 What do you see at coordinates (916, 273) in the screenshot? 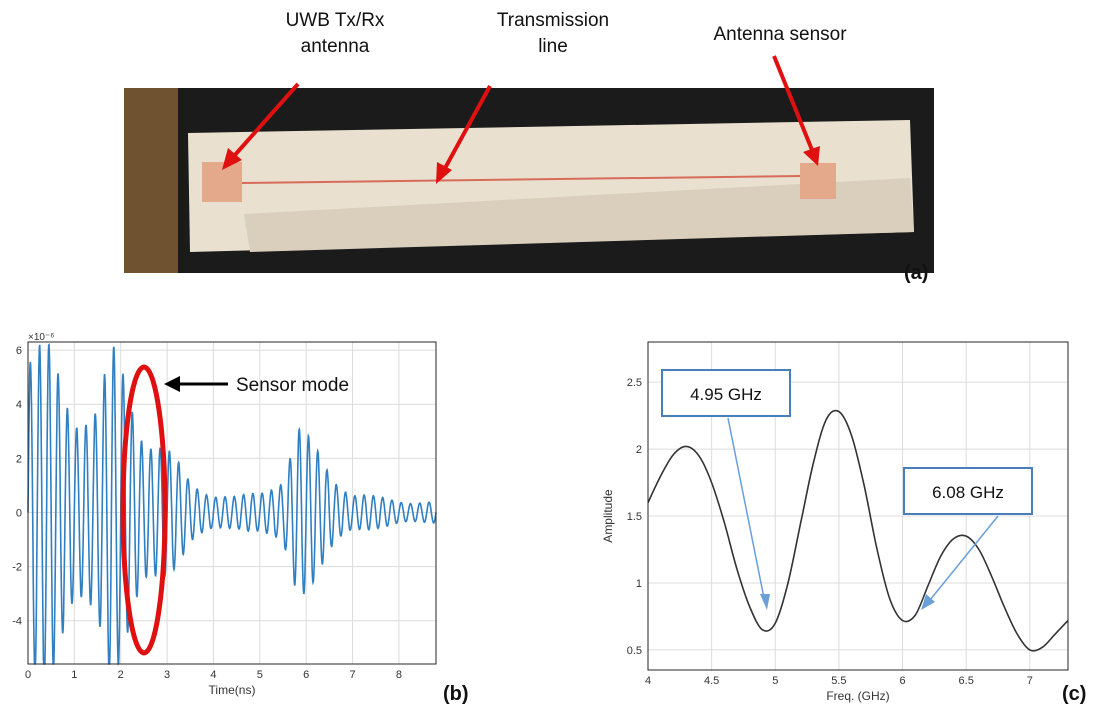
I see `panel-a-label: (a)` at bounding box center [916, 273].